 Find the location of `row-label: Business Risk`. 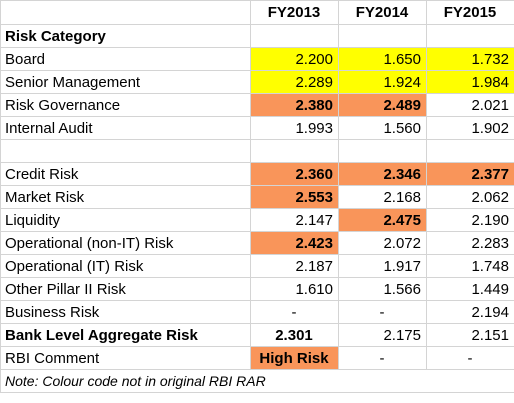

row-label: Business Risk is located at coordinates (125, 312).